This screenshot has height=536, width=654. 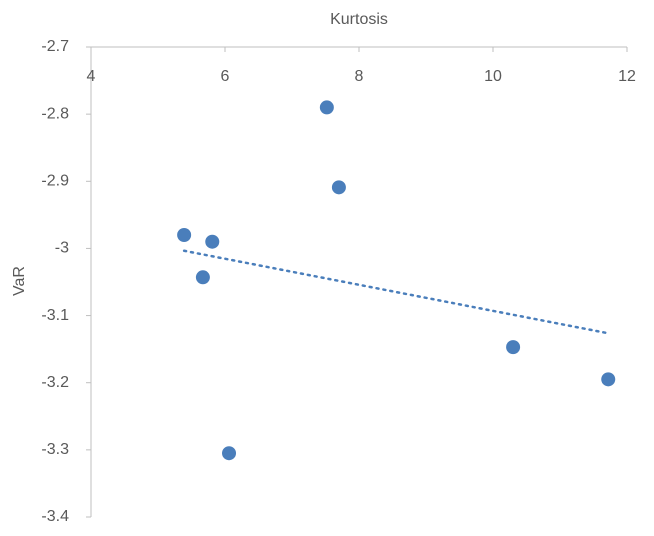 What do you see at coordinates (627, 76) in the screenshot?
I see `x-tick-label: 12` at bounding box center [627, 76].